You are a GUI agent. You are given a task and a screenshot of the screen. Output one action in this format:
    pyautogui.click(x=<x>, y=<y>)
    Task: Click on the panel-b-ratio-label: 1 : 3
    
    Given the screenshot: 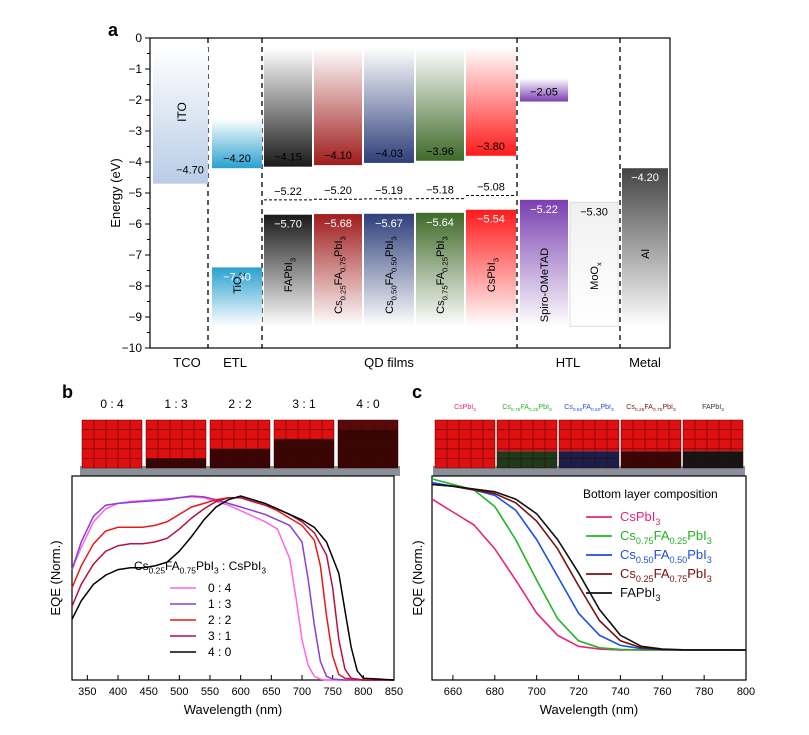 What is the action you would take?
    pyautogui.click(x=176, y=404)
    